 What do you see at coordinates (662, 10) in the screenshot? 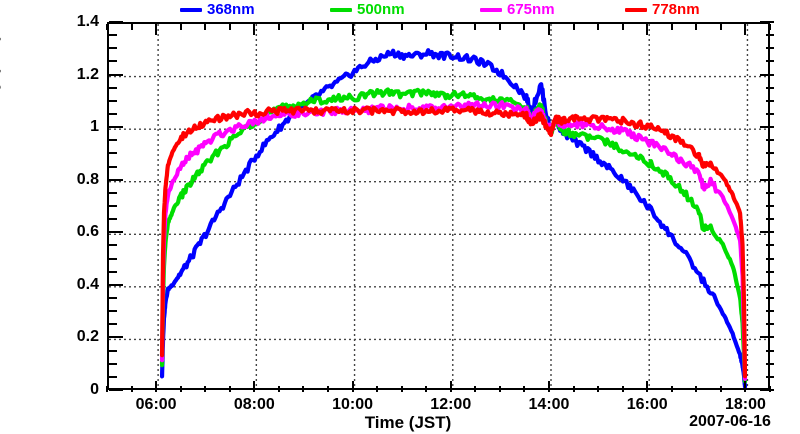
I see `legend-entry-778nm: 778nm` at bounding box center [662, 10].